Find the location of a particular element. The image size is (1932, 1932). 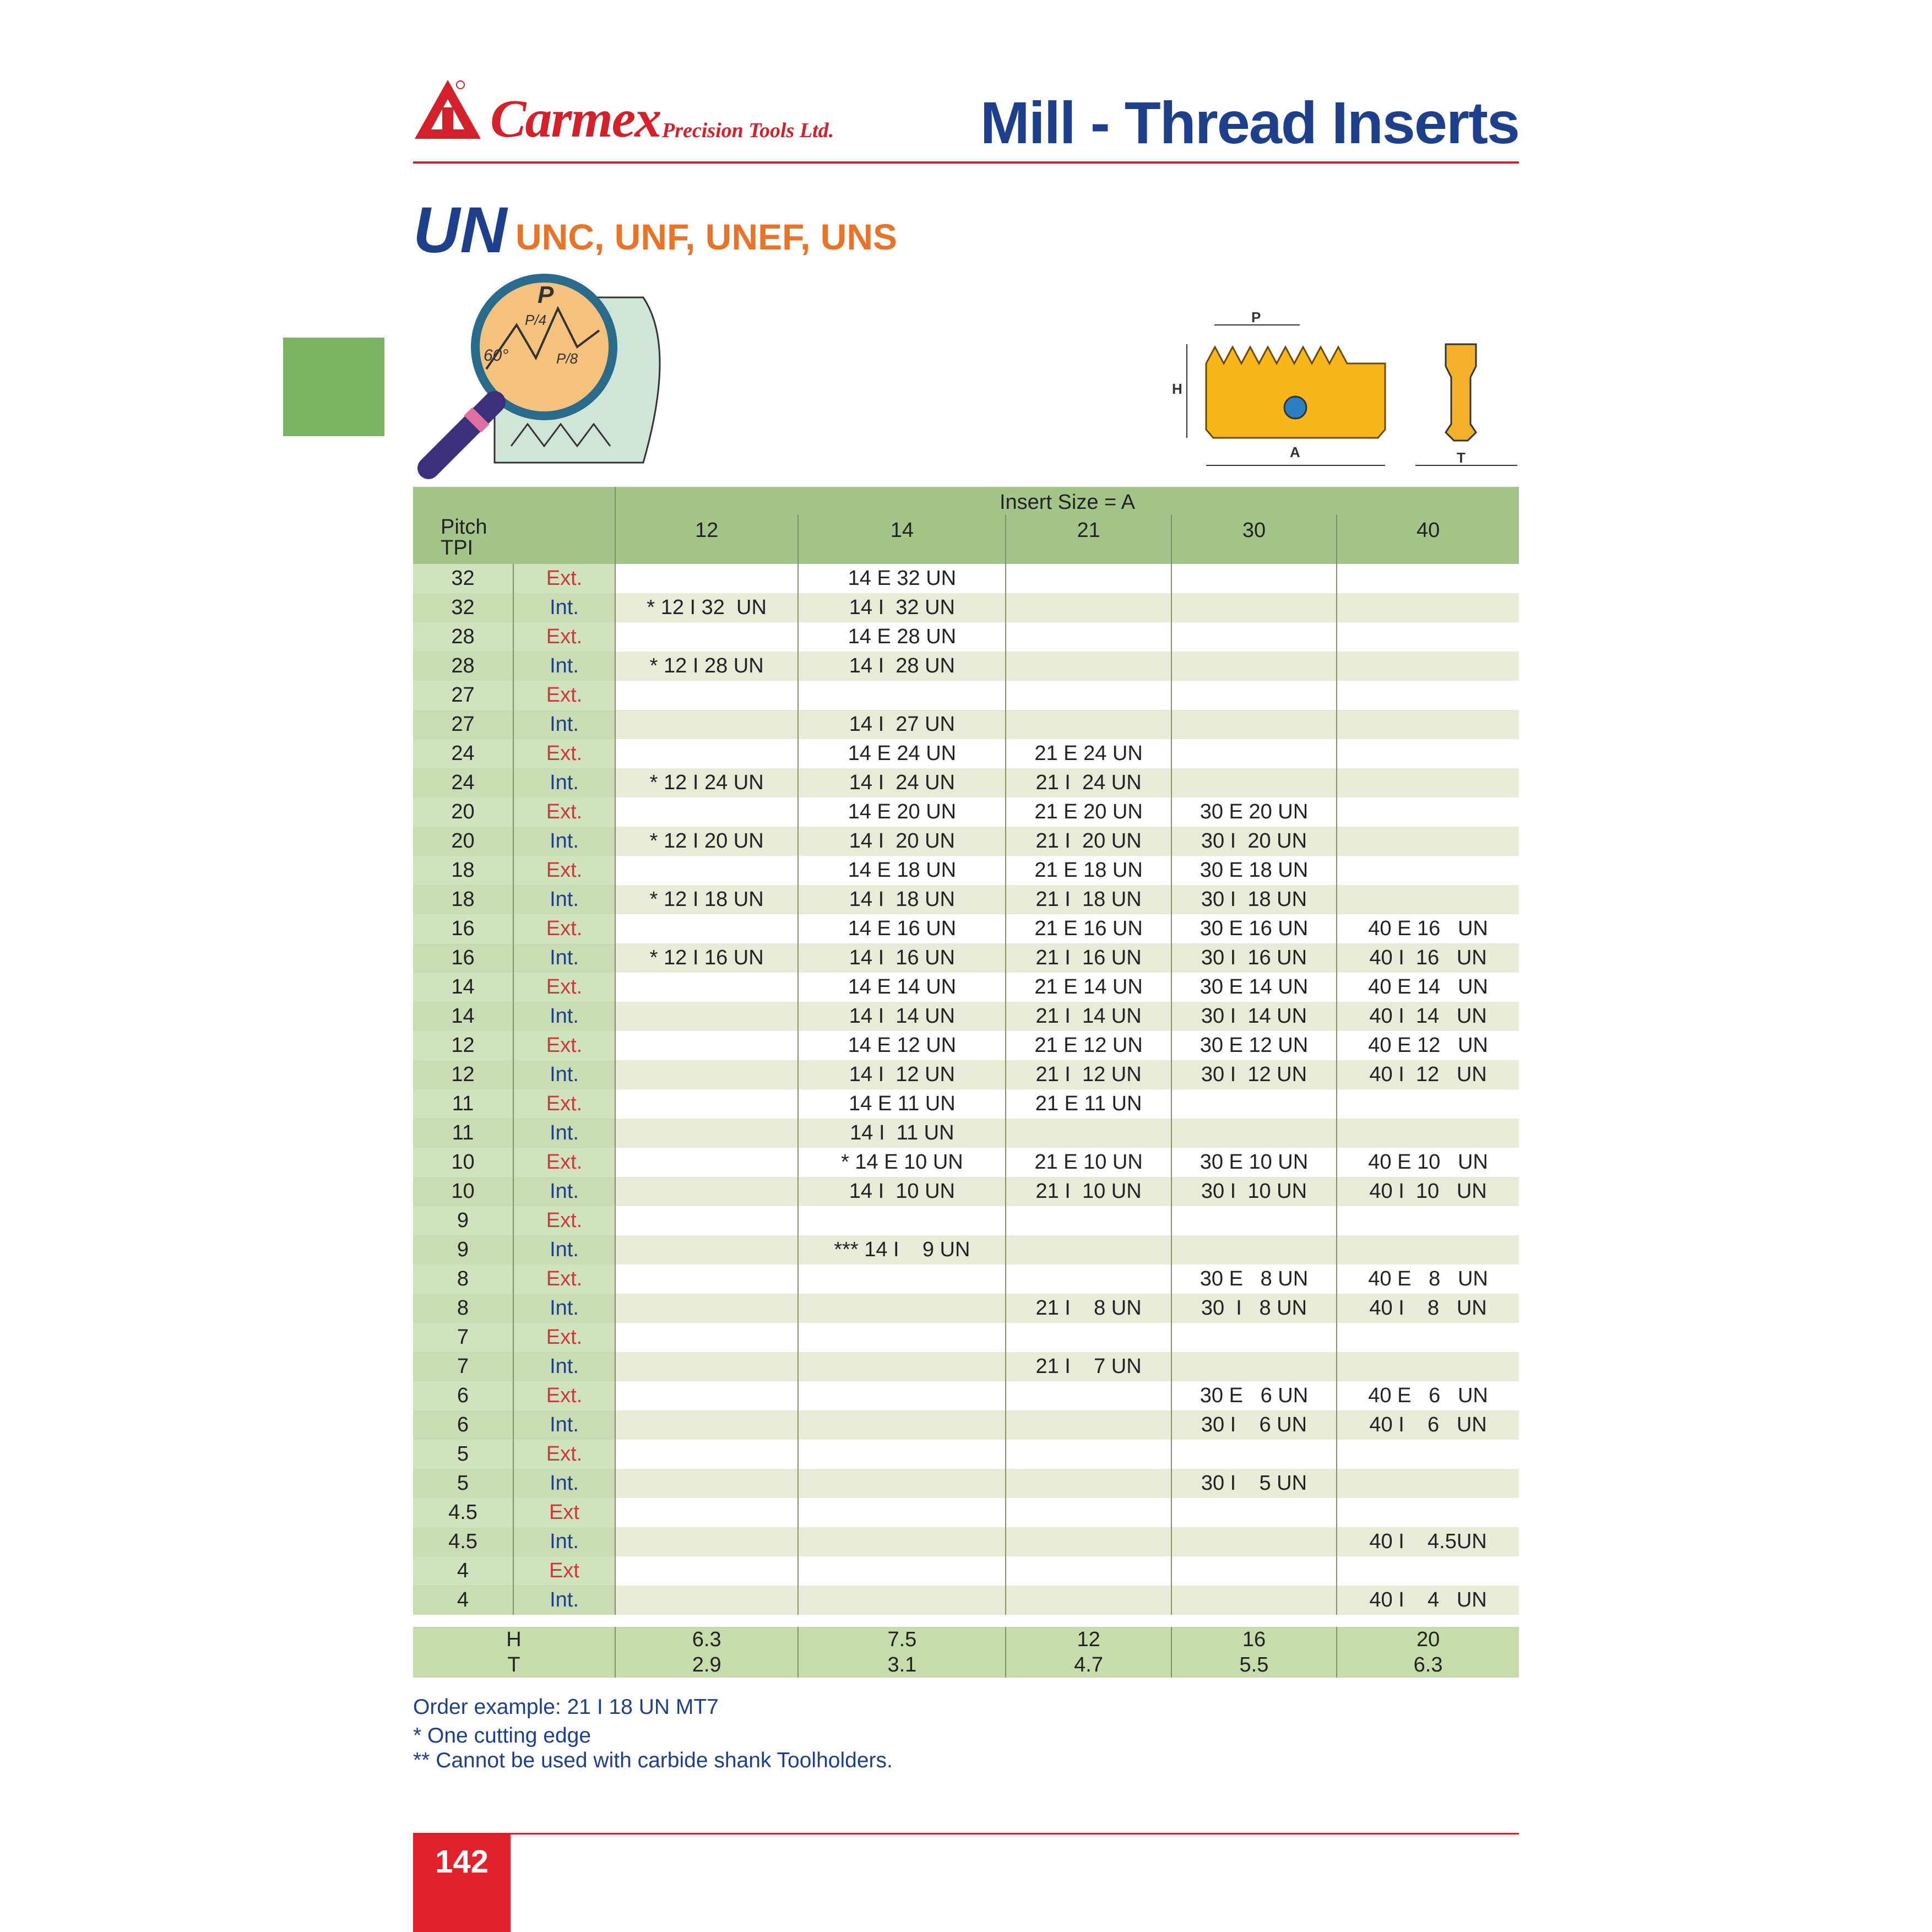

table-gap is located at coordinates (966, 1621).